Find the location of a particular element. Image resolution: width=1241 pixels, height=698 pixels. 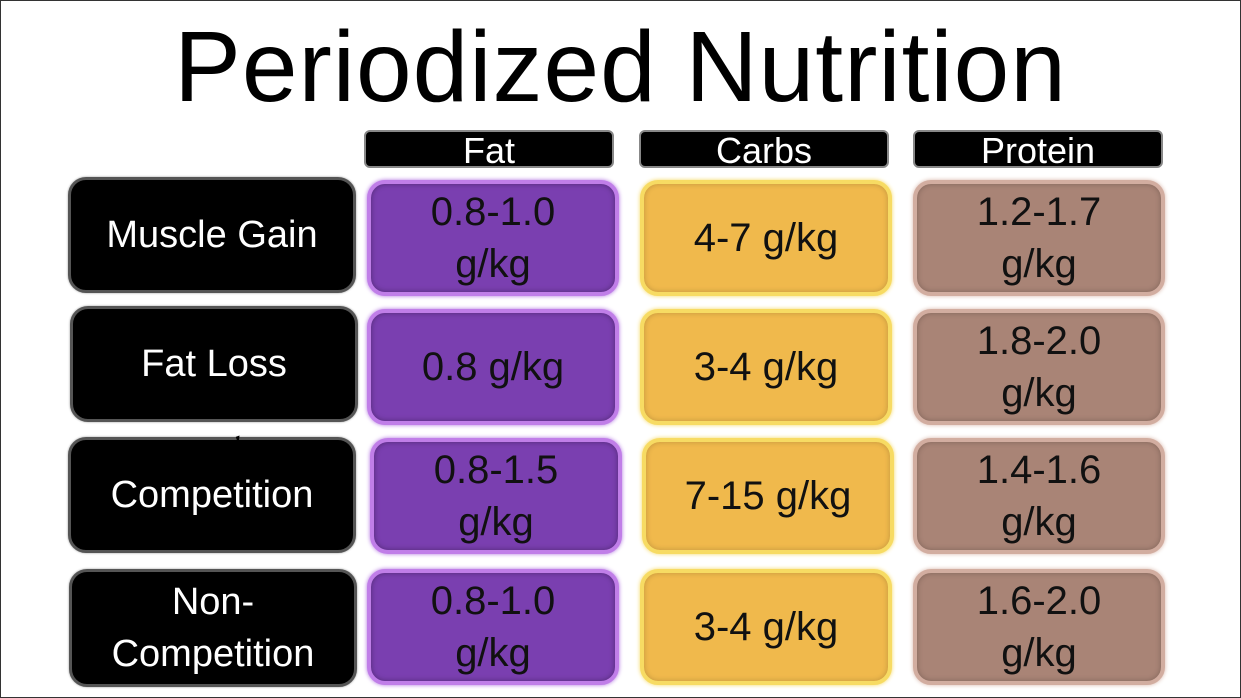

cell-muscle-gain-carbs: 4-7 g/kg is located at coordinates (766, 238).